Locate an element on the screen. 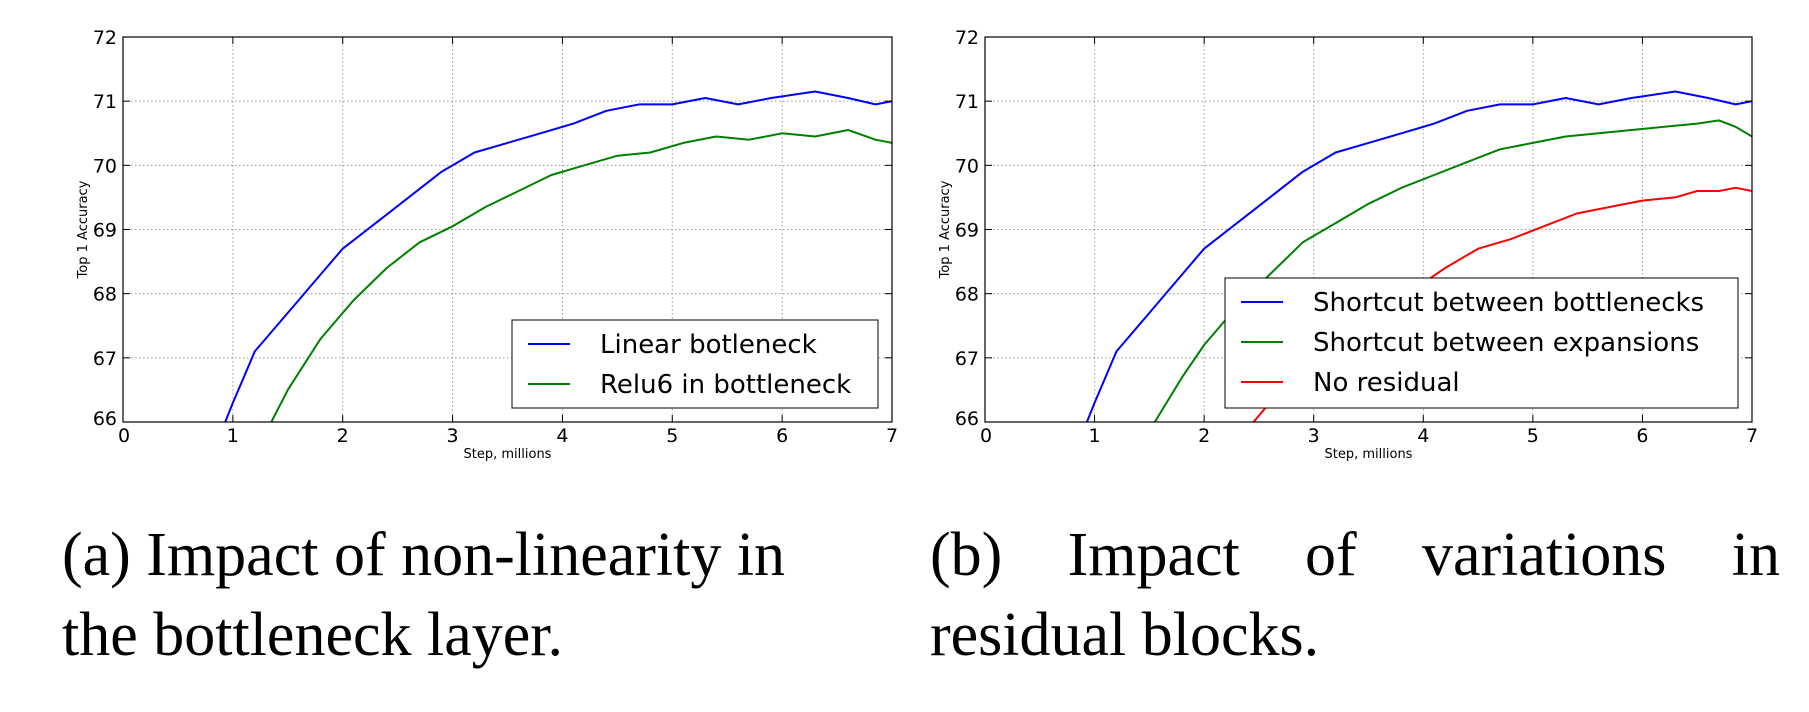  caption-b-word: (b) is located at coordinates (966, 555).